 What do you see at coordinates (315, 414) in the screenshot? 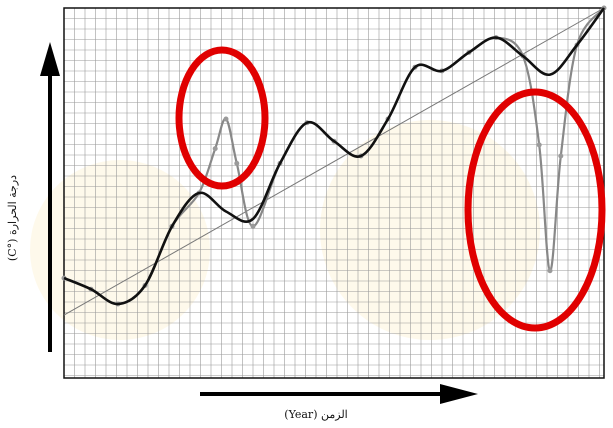
I see `x-axis-label: الزمن (Year)` at bounding box center [315, 414].